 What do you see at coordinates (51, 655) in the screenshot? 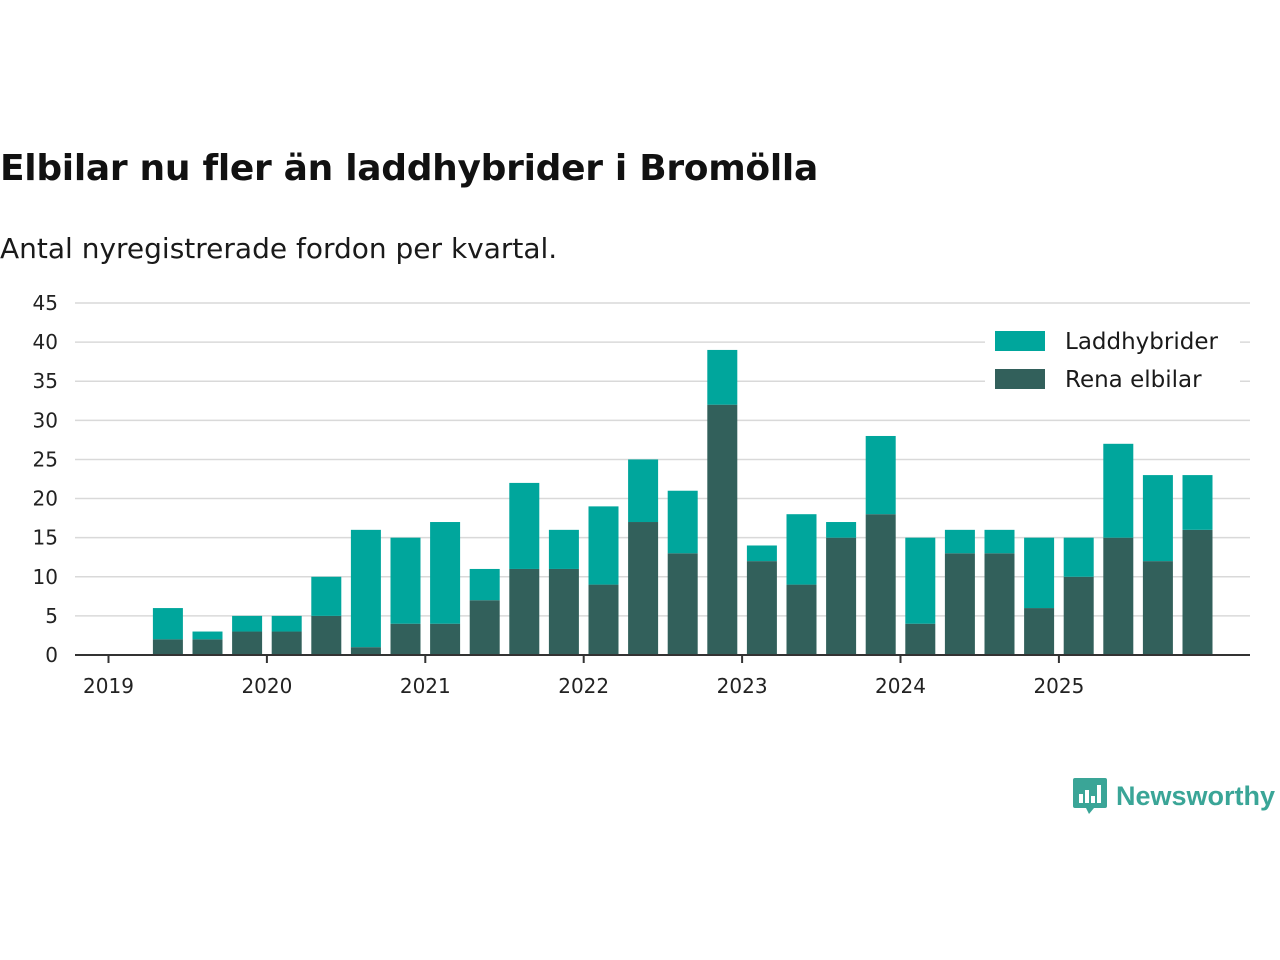
I see `y-tick-label: 0` at bounding box center [51, 655].